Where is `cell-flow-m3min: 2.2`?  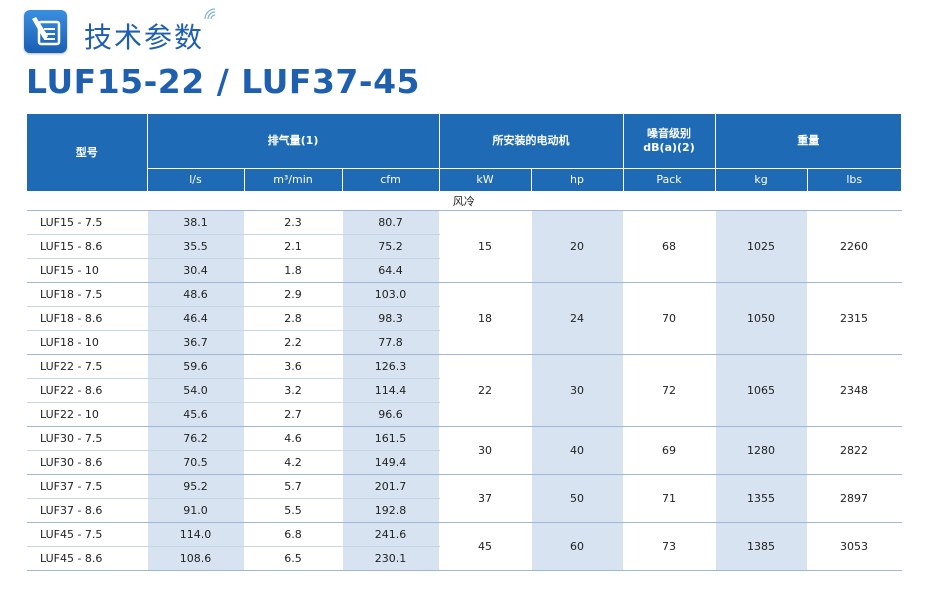 cell-flow-m3min: 2.2 is located at coordinates (293, 342).